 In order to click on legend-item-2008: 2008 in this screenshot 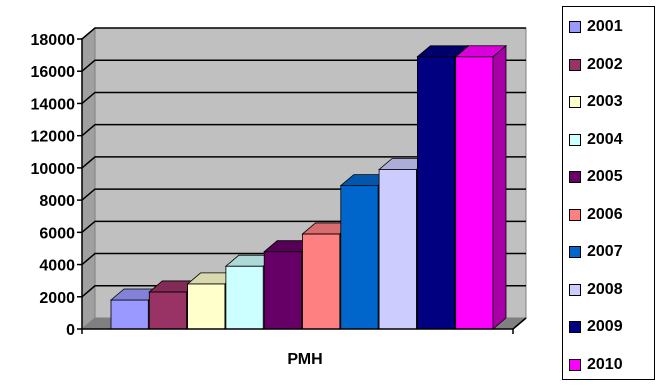, I will do `click(596, 290)`.